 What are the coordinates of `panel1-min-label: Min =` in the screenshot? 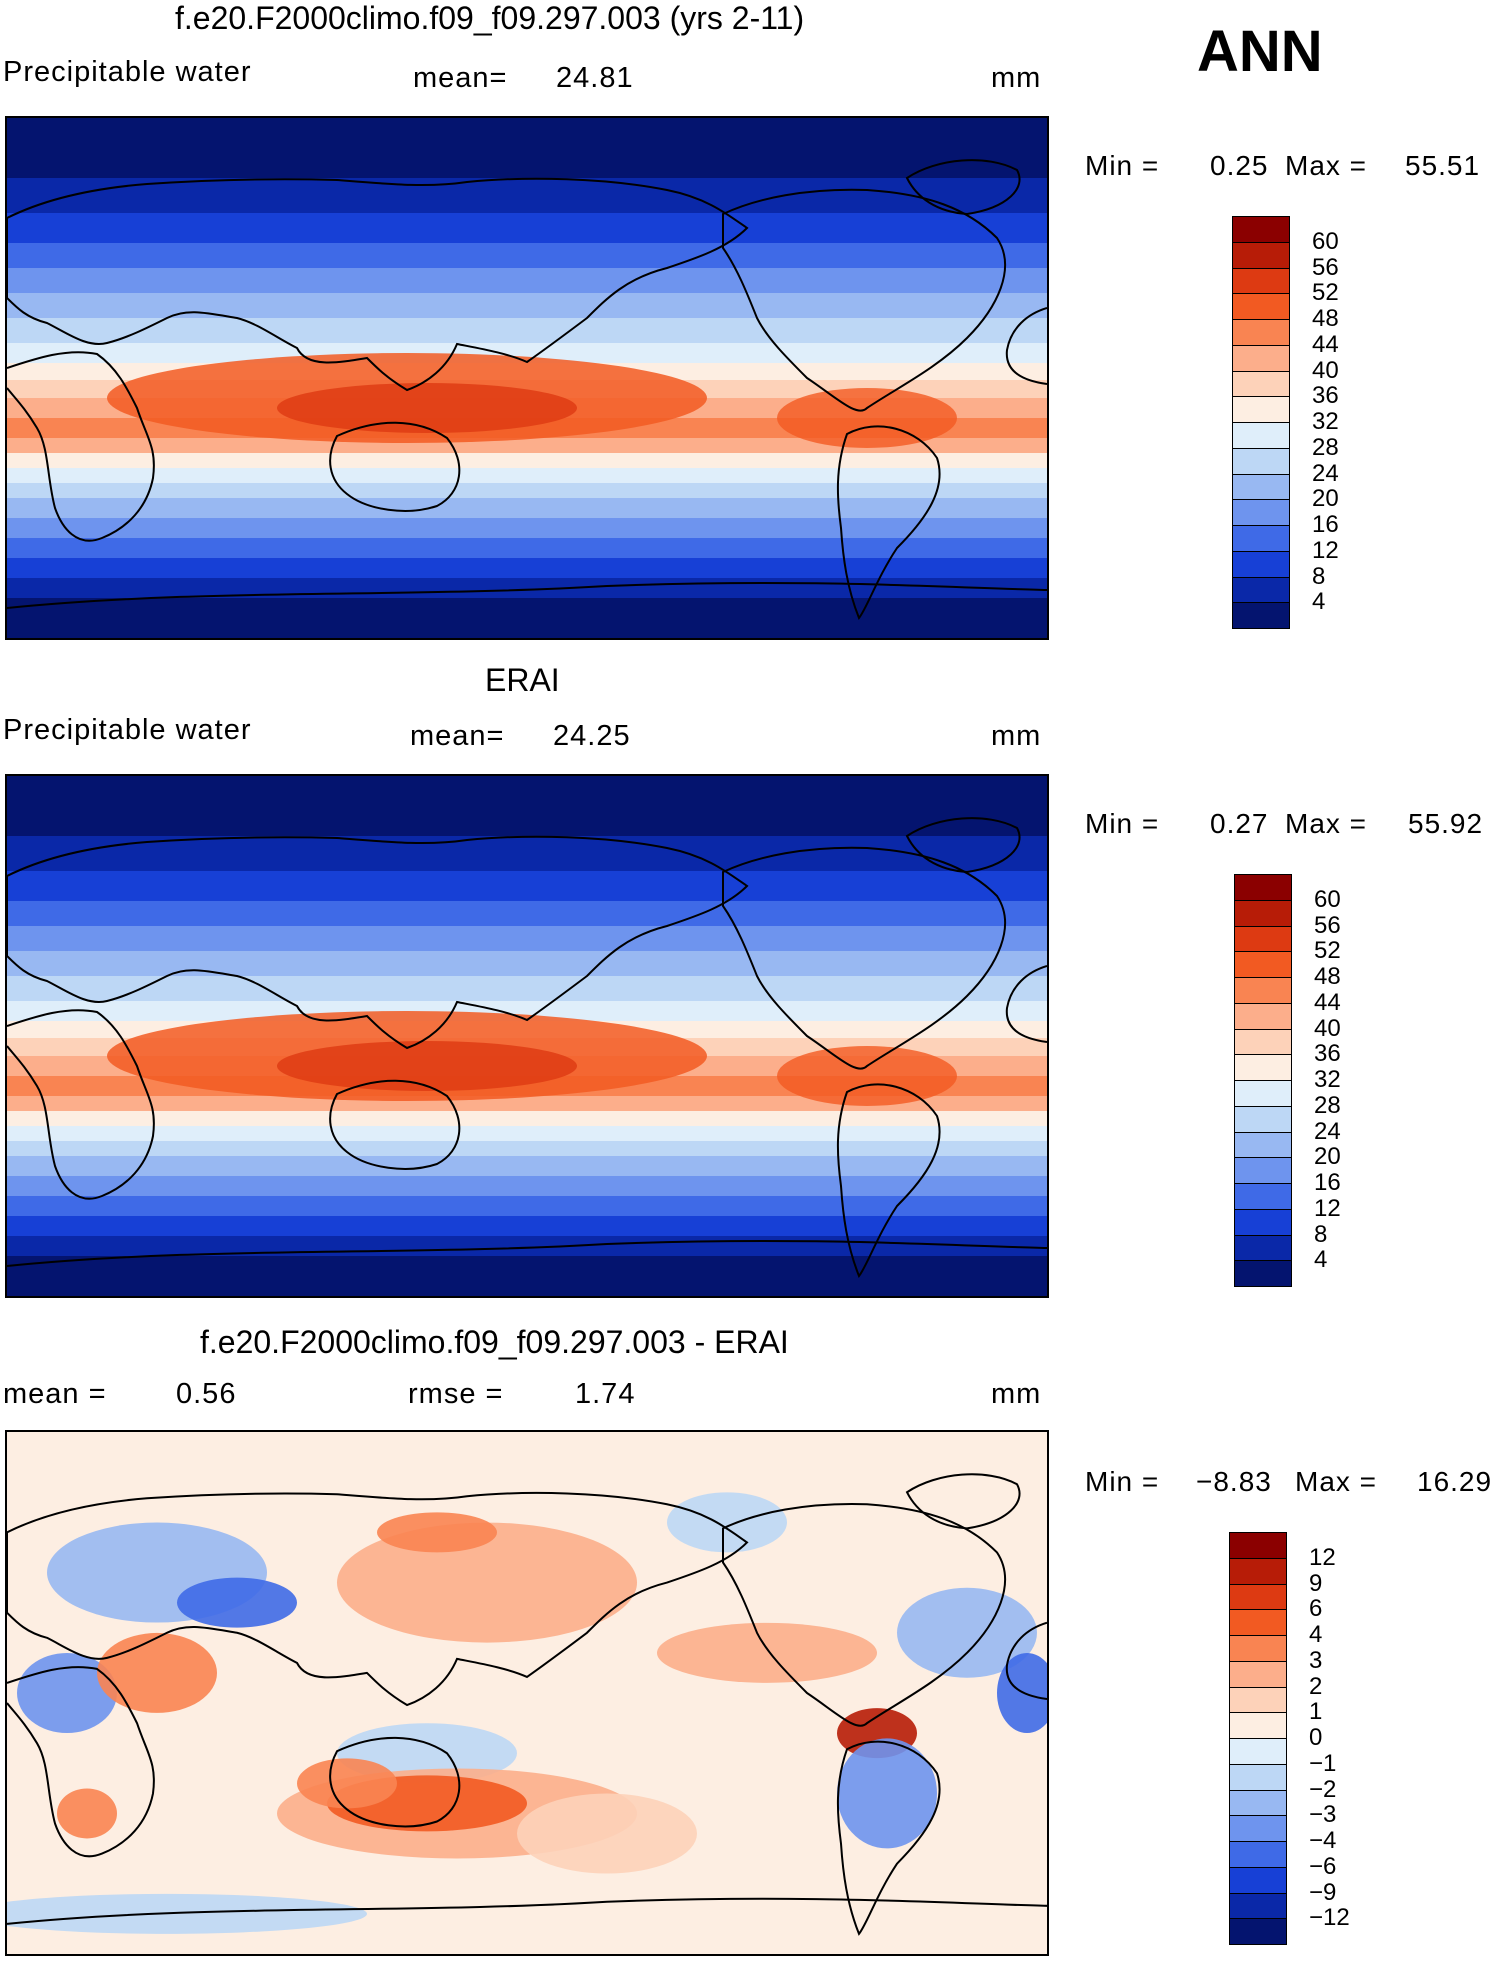 It's located at (1122, 165).